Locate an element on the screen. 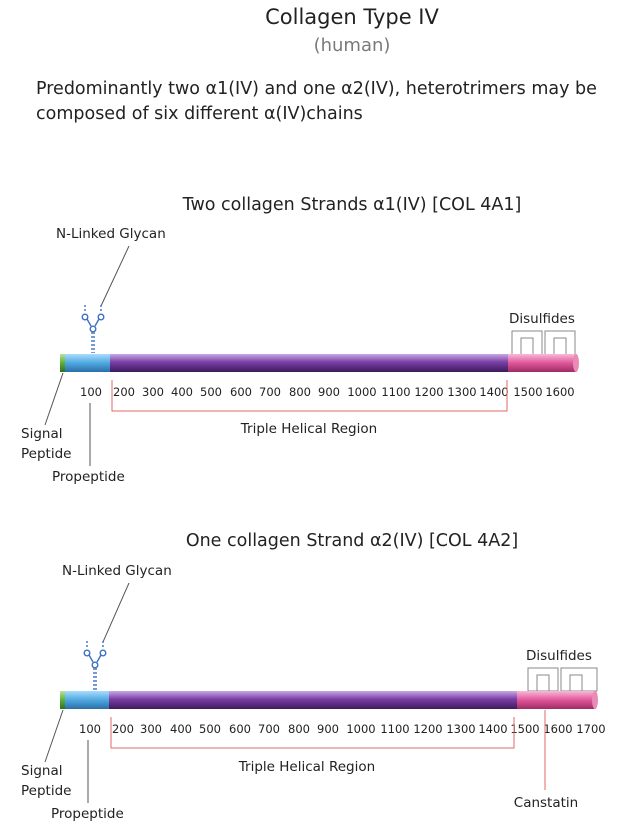 Image resolution: width=640 pixels, height=825 pixels. strand-1-glycan-leader is located at coordinates (115, 276).